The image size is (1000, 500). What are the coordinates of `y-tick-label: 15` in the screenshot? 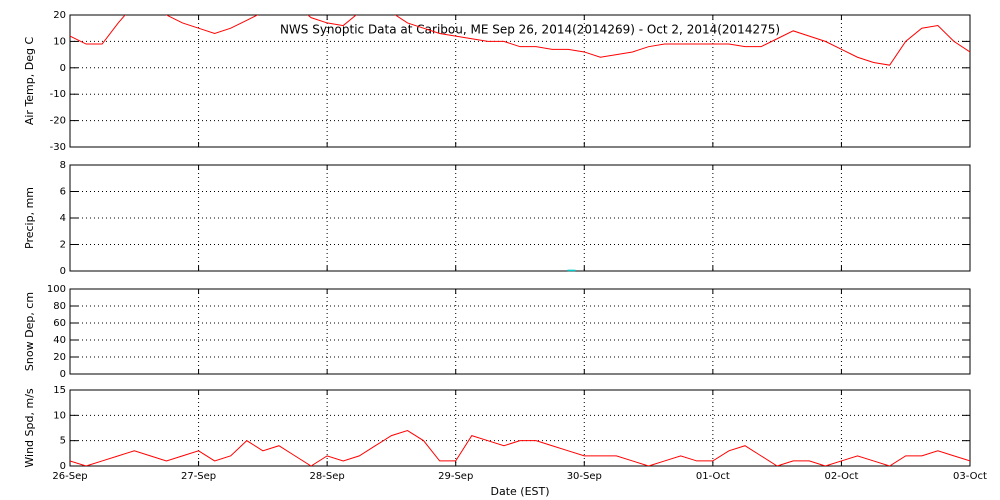 It's located at (59, 390).